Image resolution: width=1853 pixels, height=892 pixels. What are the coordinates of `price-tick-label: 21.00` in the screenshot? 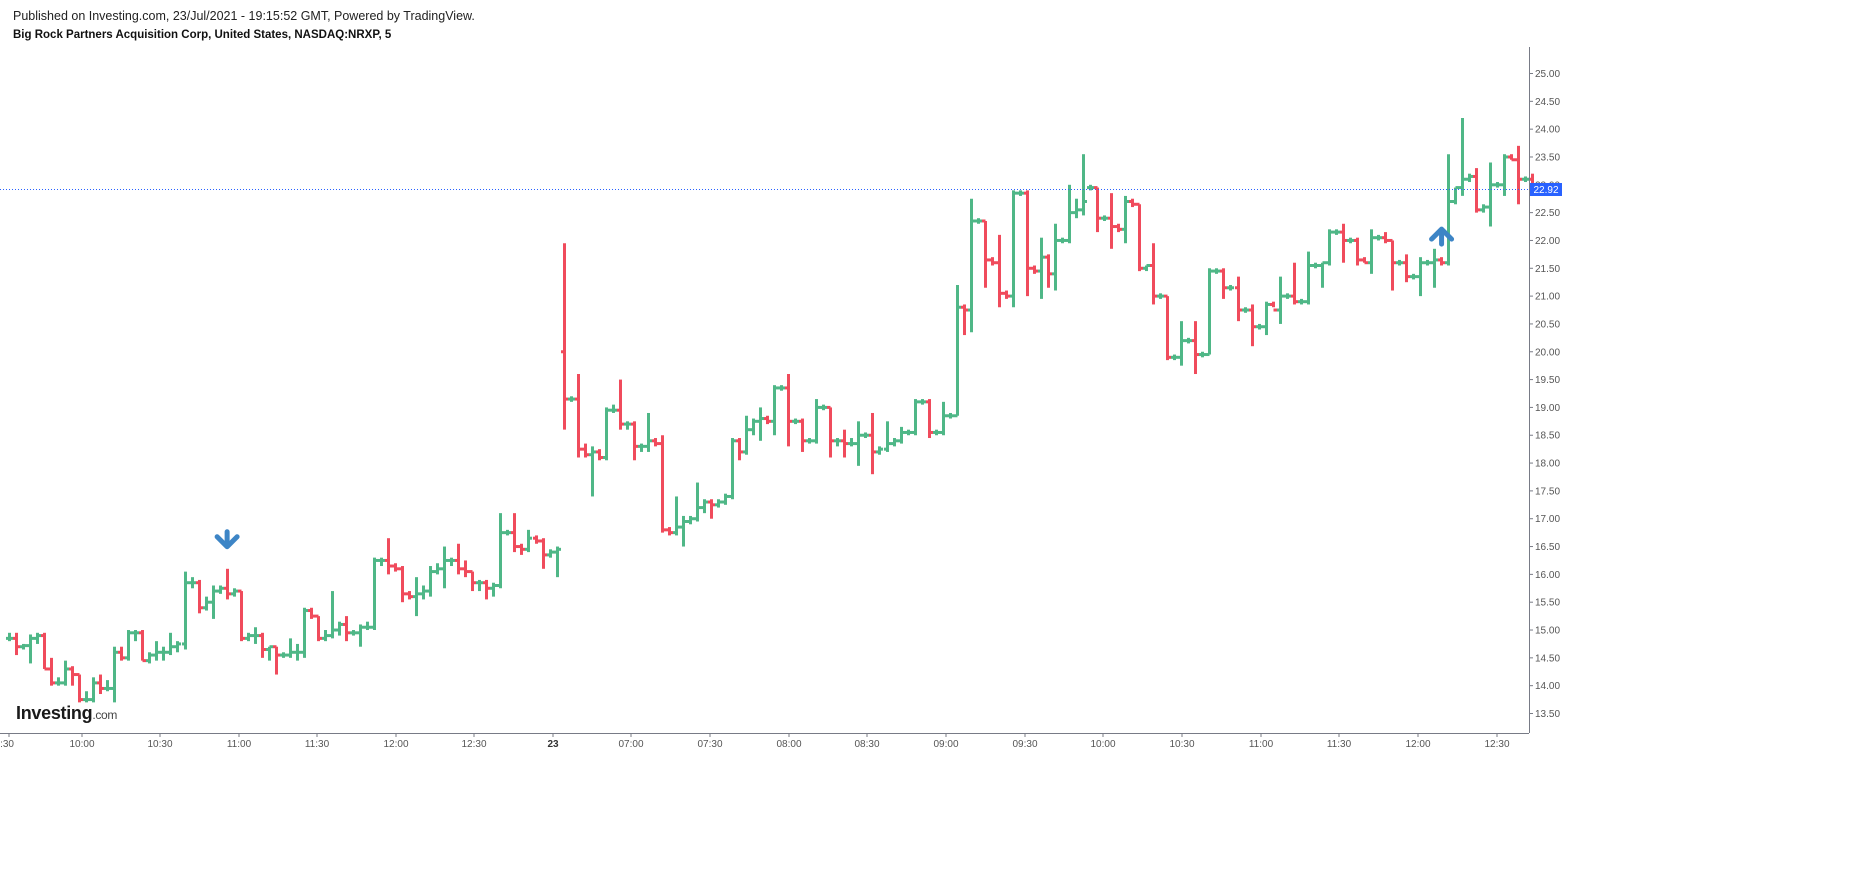 It's located at (1547, 297).